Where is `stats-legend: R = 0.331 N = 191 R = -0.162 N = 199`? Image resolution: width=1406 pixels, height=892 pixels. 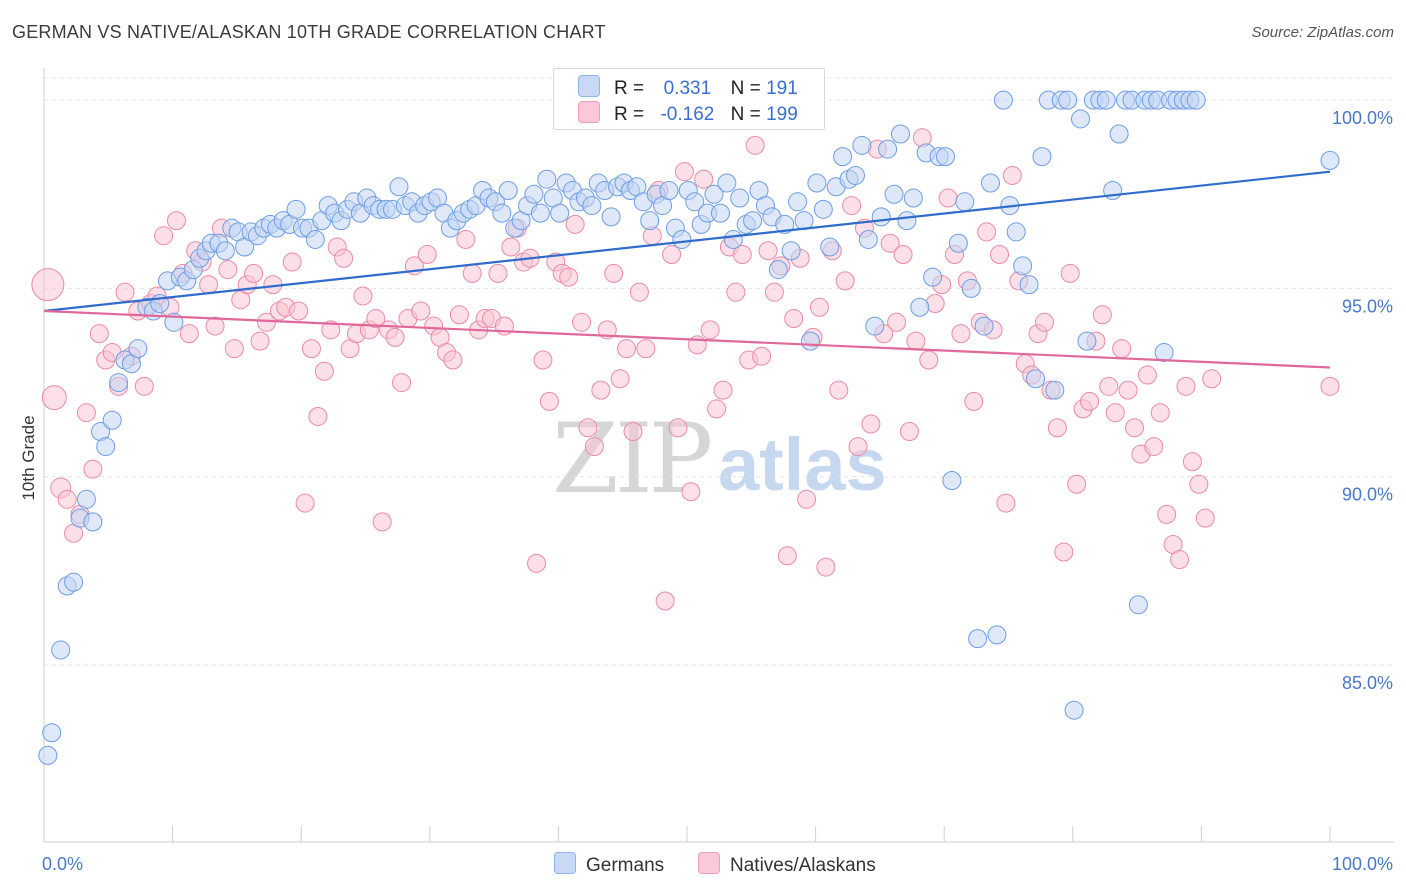 stats-legend: R = 0.331 N = 191 R = -0.162 N = 199 is located at coordinates (689, 99).